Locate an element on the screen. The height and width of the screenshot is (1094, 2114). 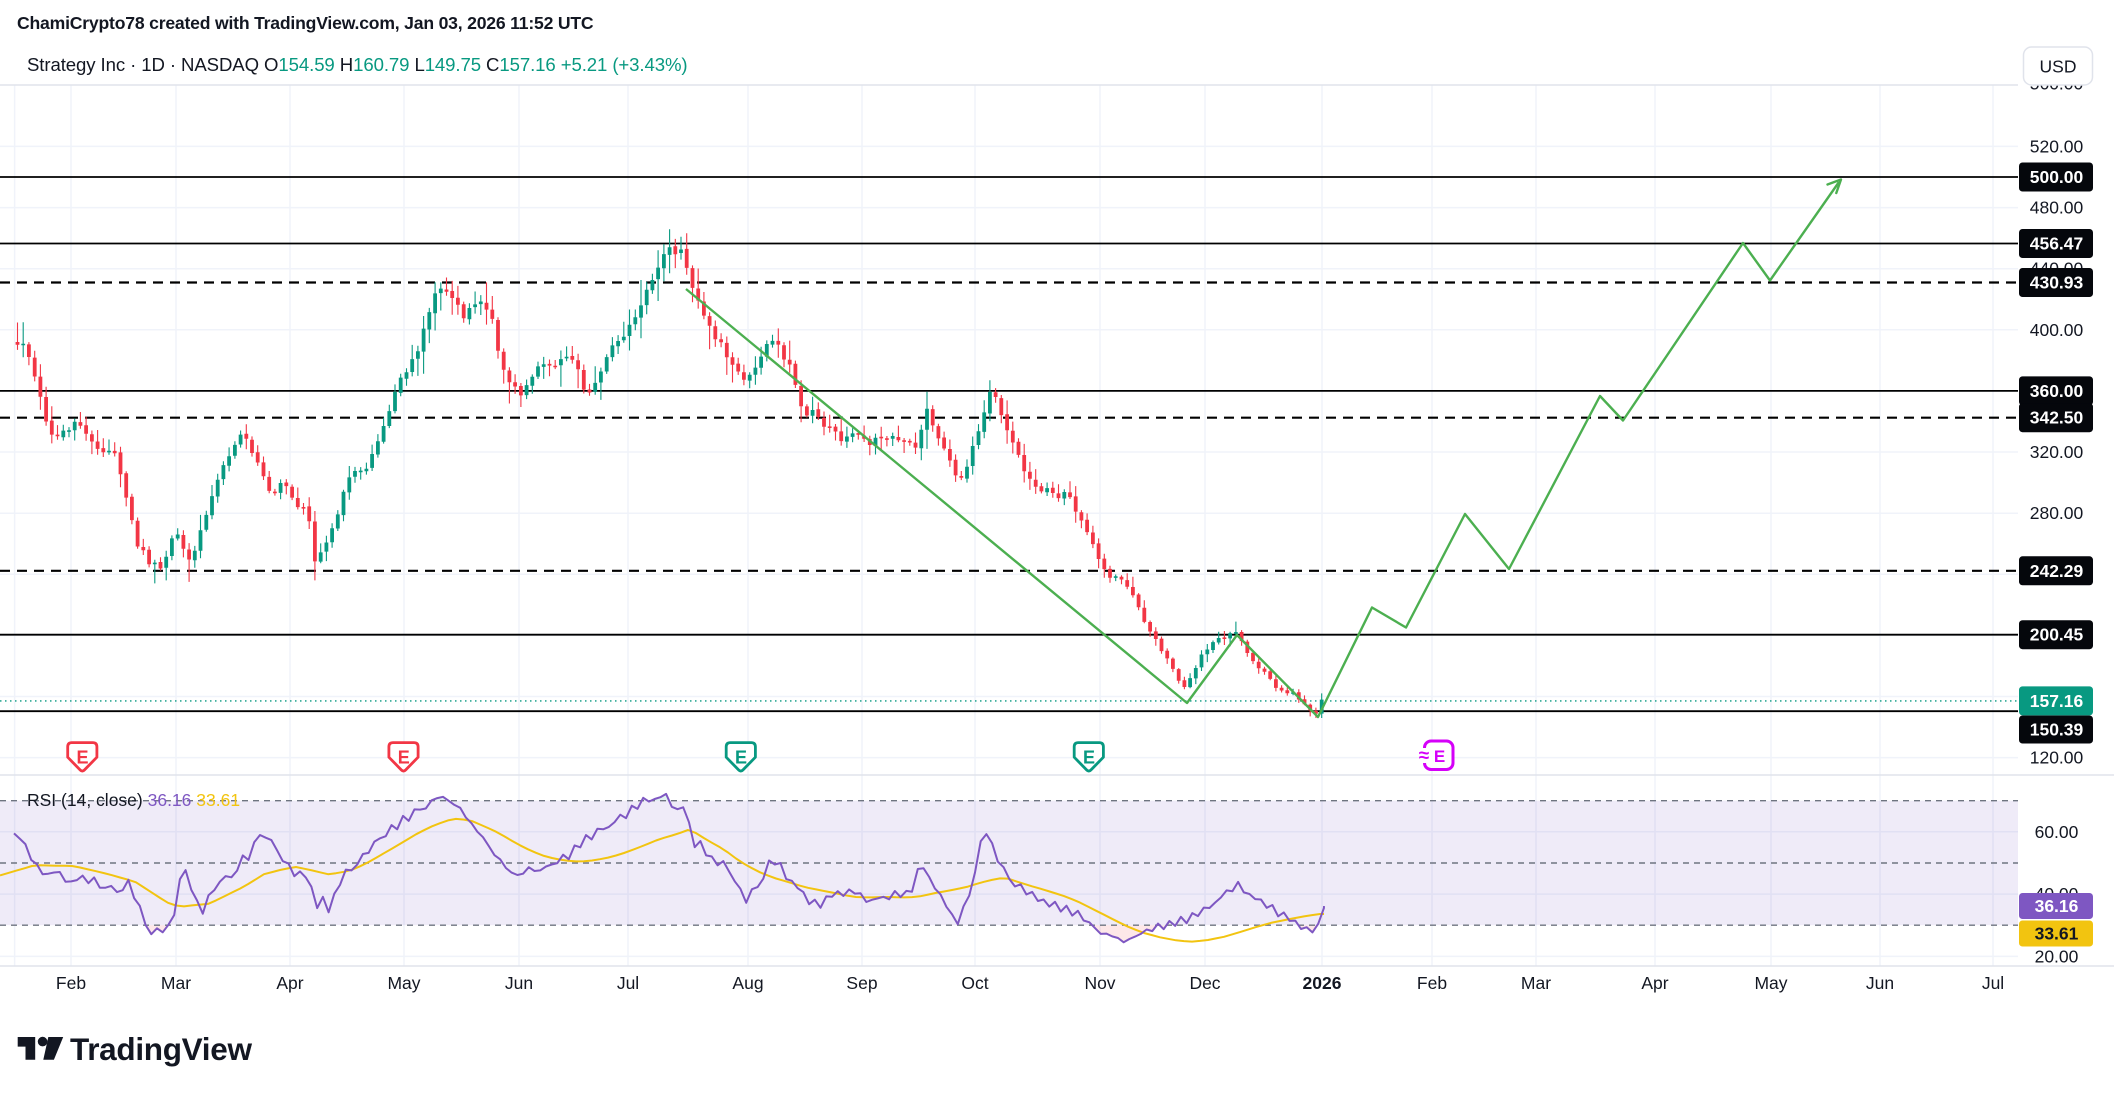
svg-text: Dec is located at coordinates (1204, 983).